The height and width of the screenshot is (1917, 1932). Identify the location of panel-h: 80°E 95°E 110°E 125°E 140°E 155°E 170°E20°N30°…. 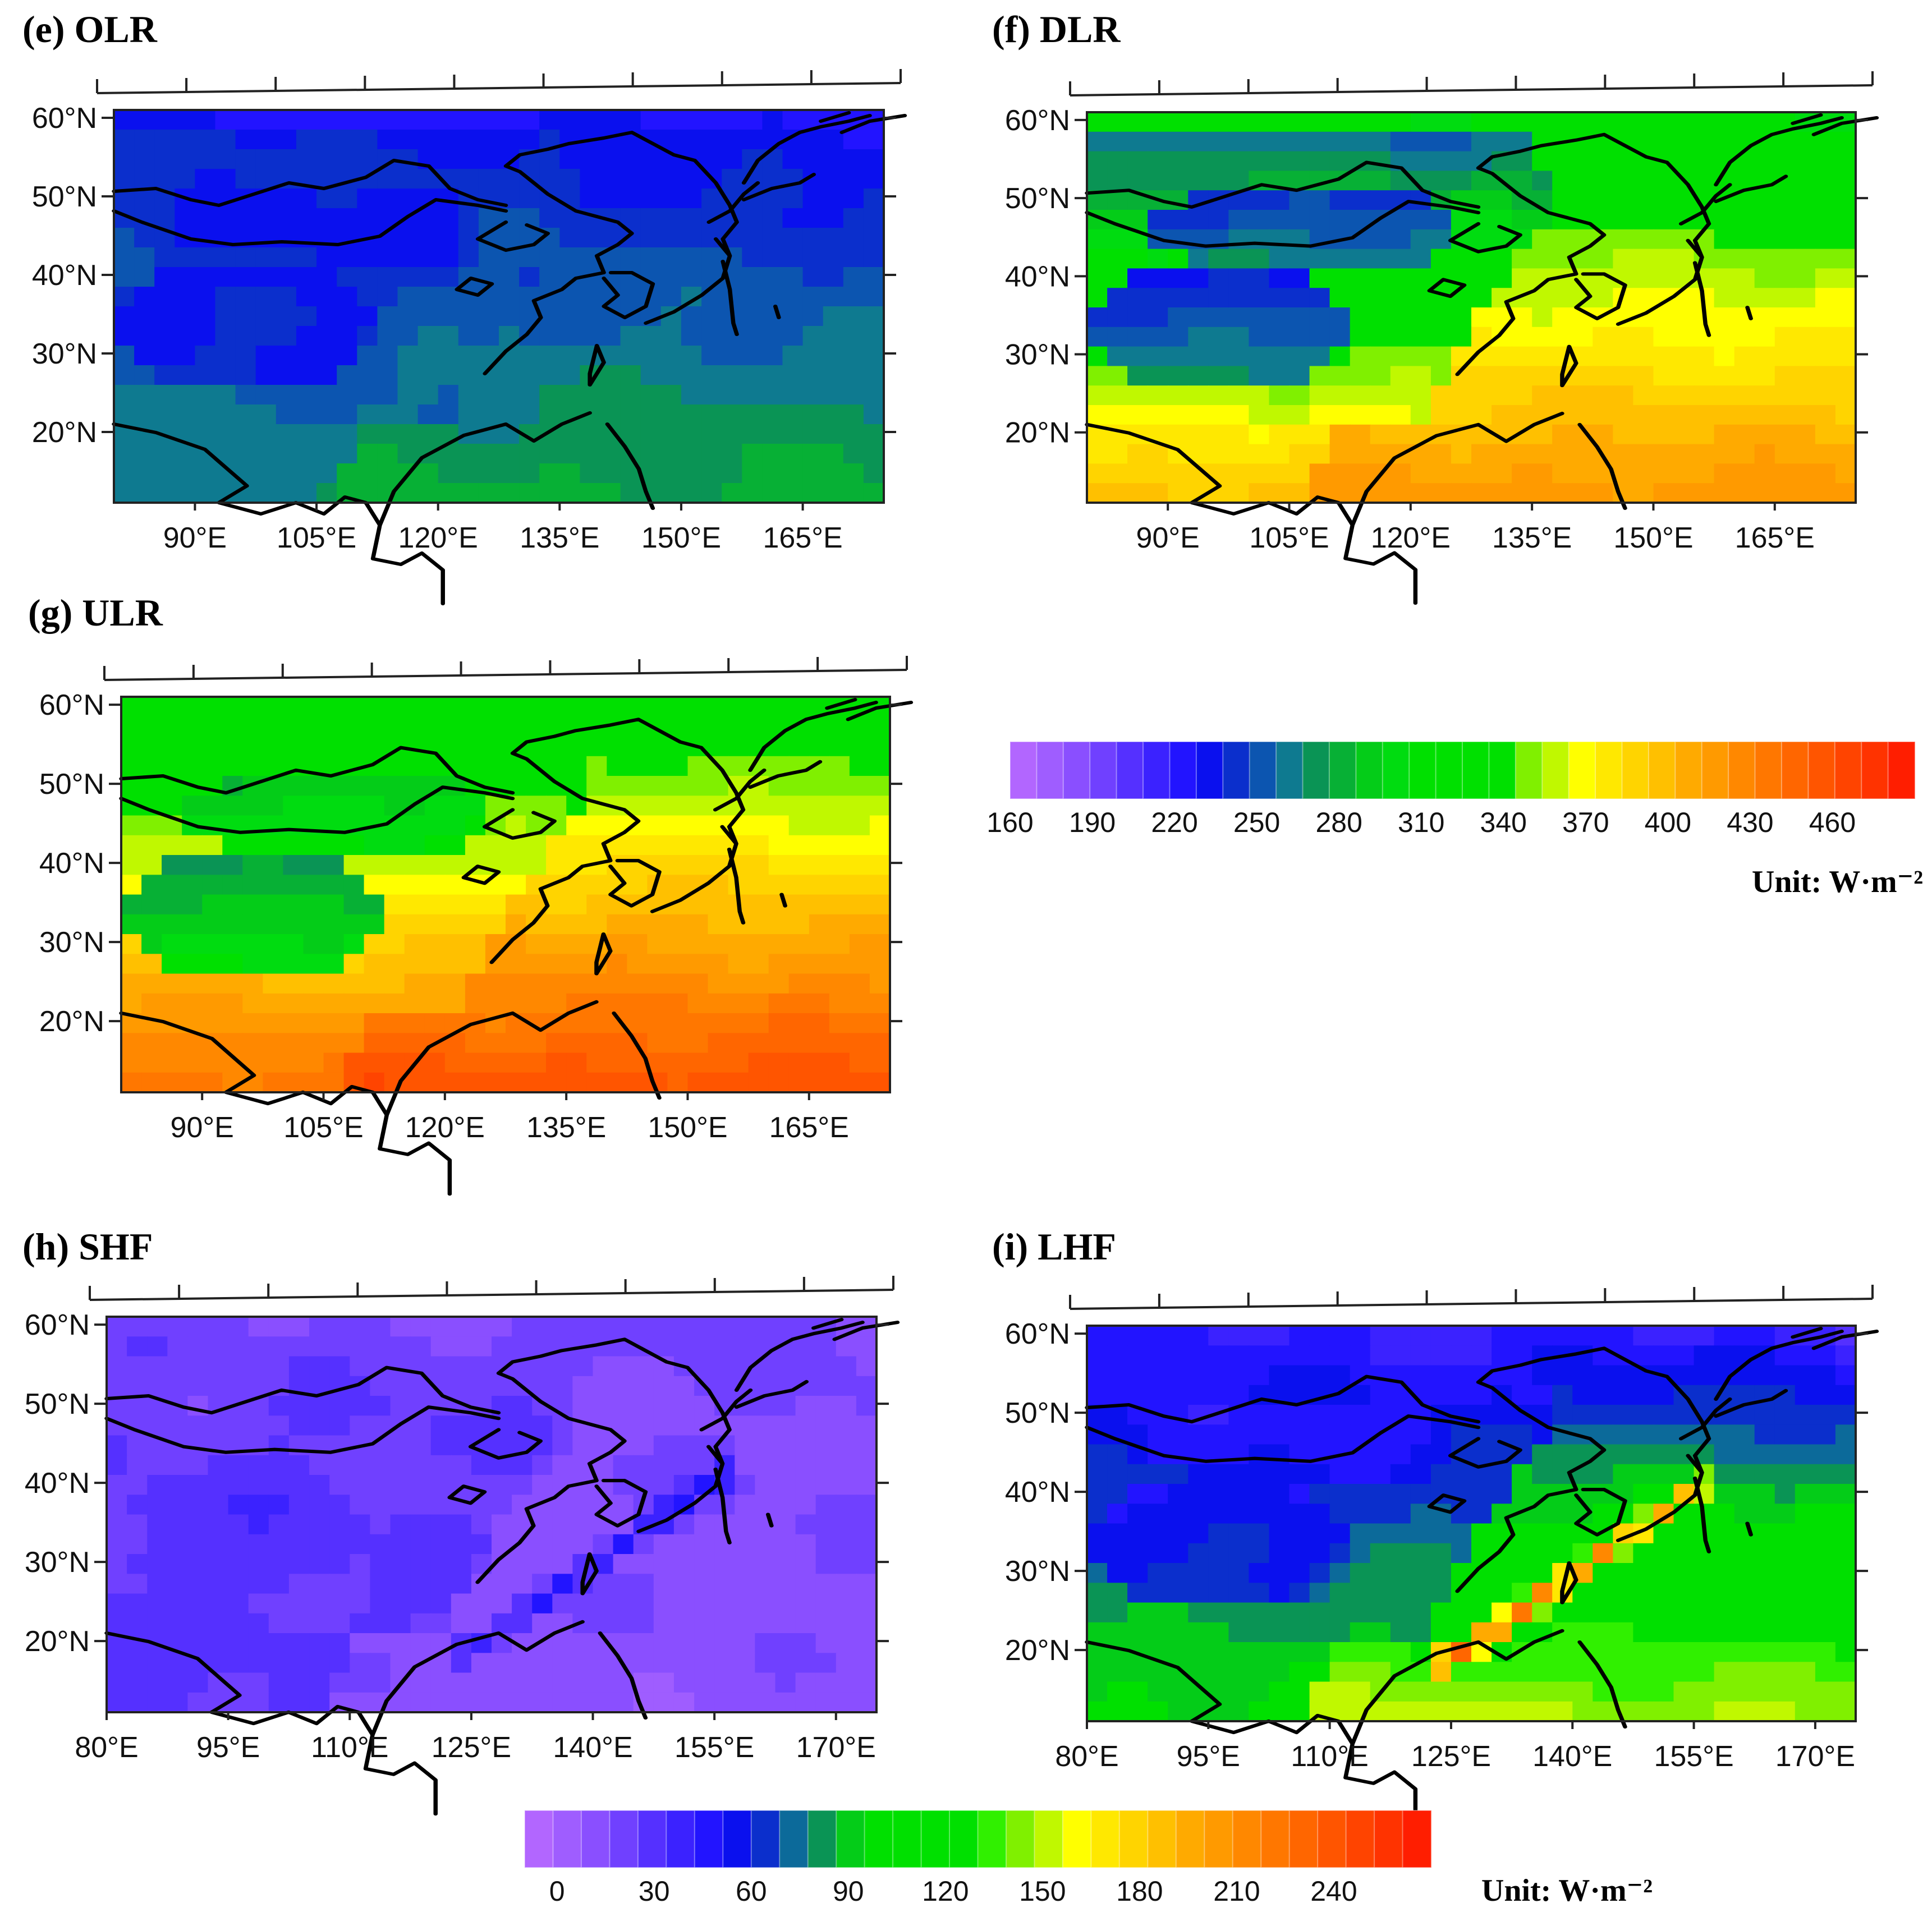
(459, 1519).